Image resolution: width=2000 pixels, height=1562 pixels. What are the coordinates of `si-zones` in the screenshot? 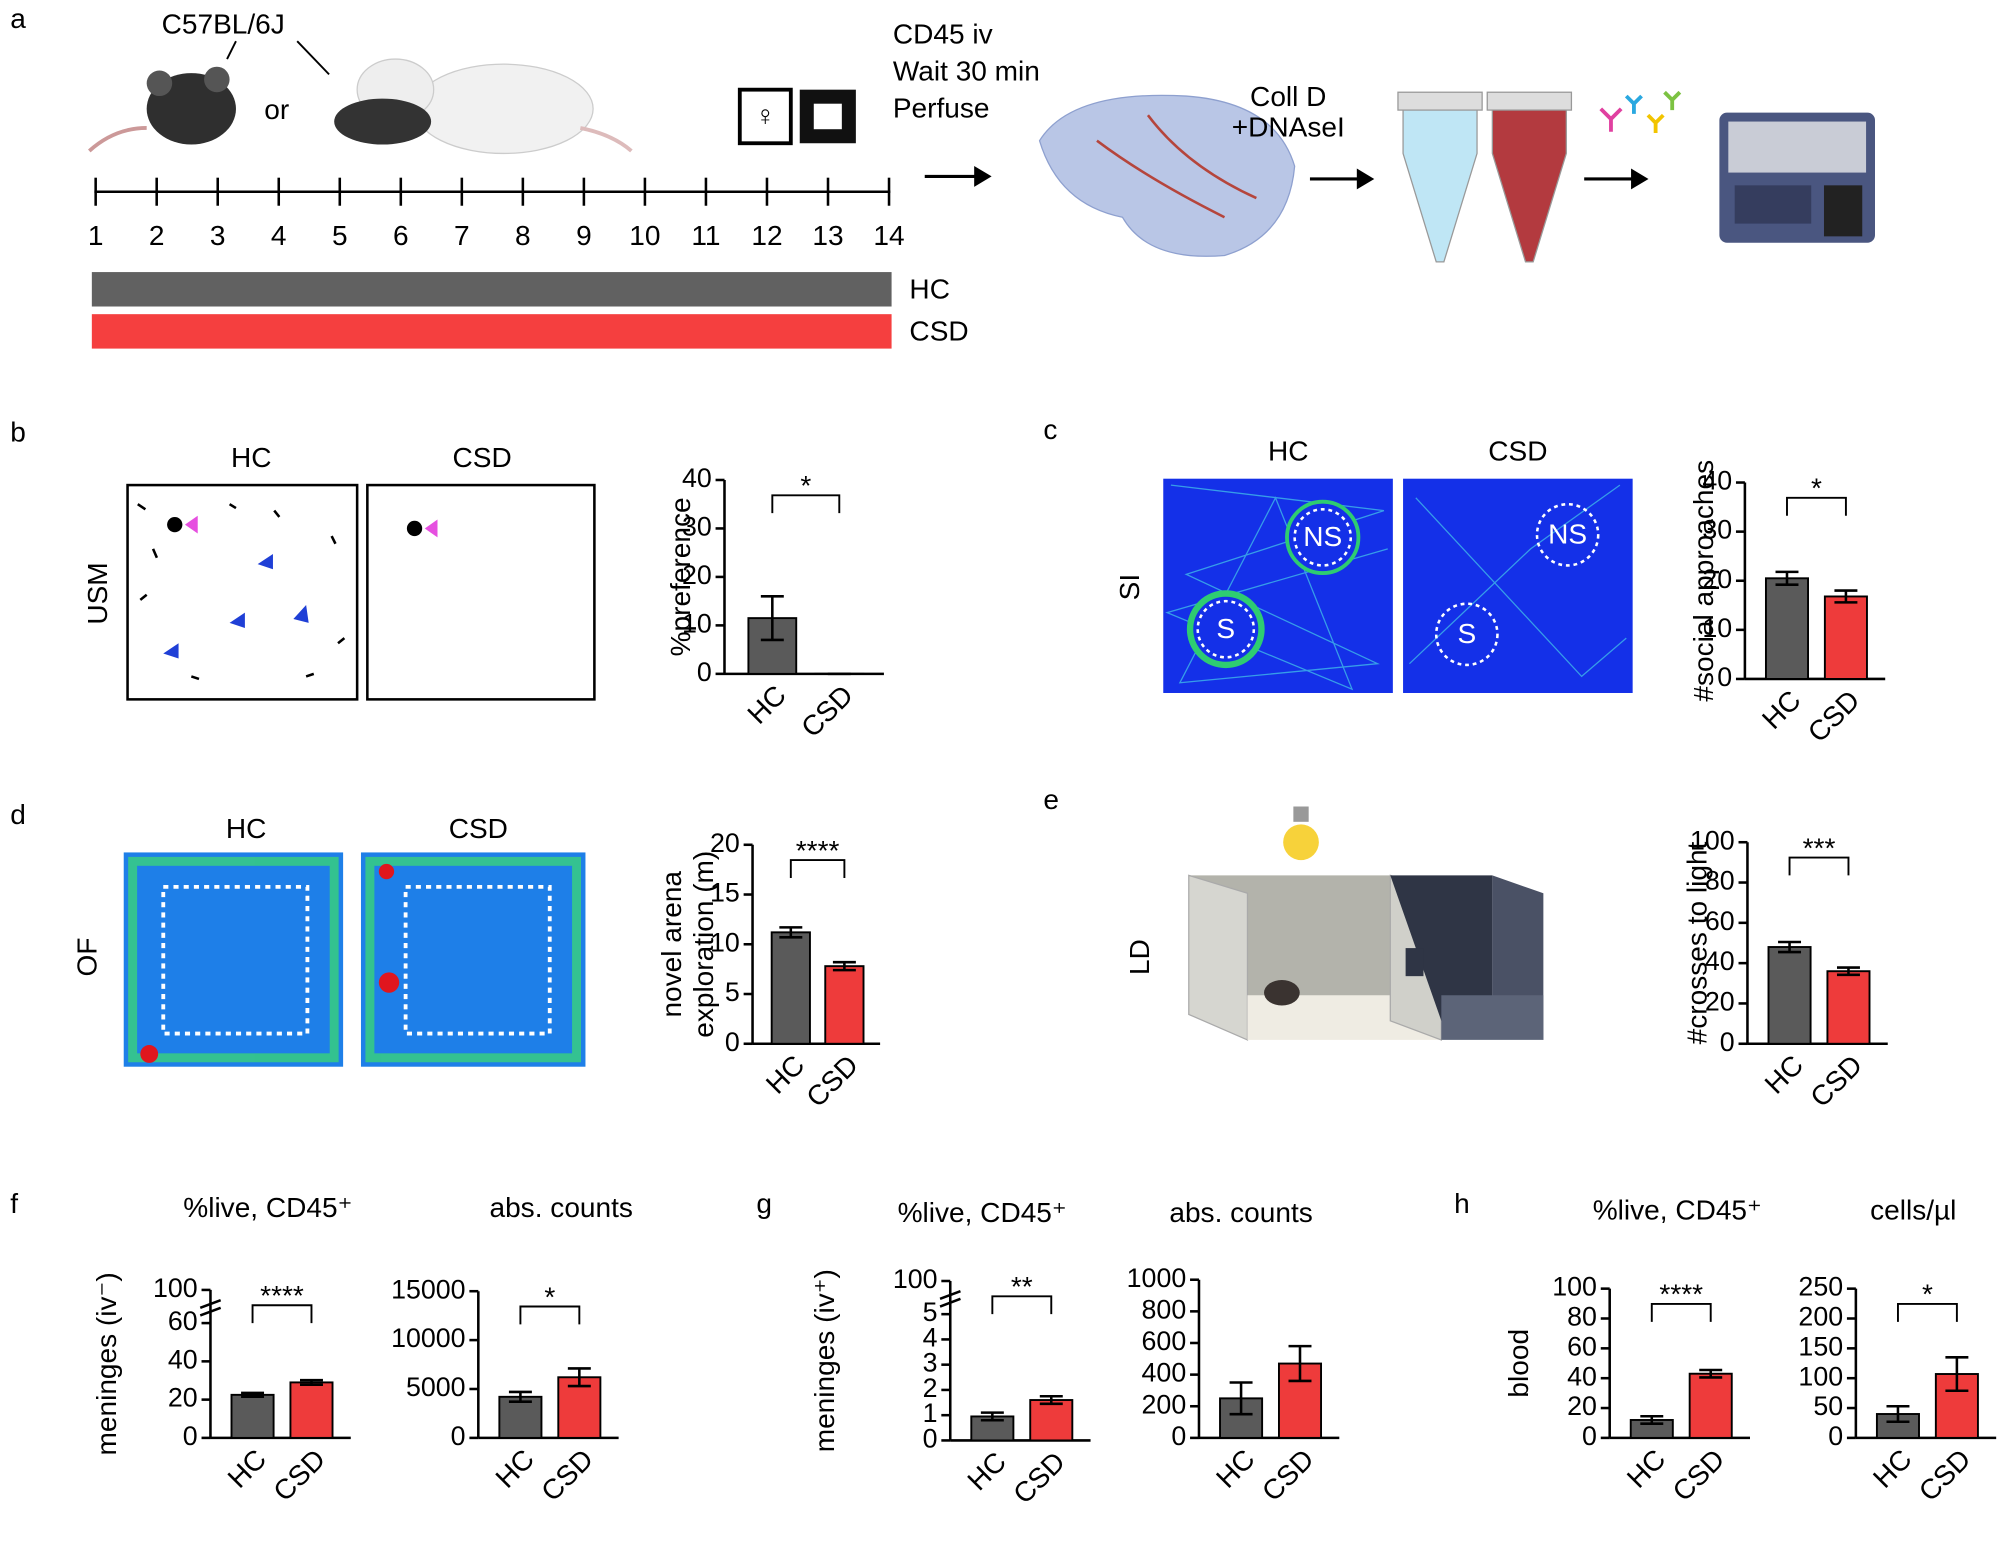 It's located at (1398, 584).